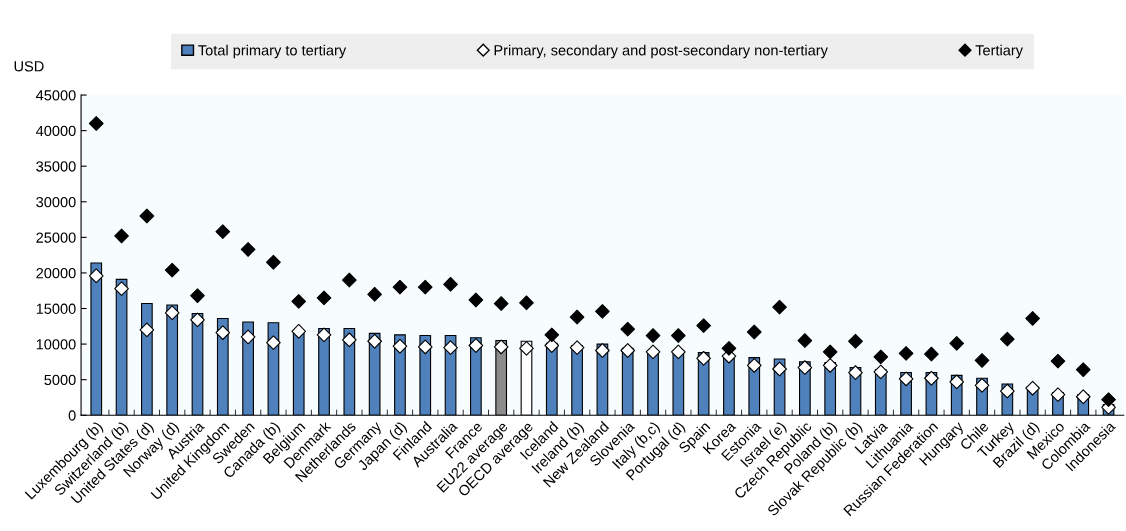 This screenshot has width=1126, height=531. Describe the element at coordinates (60, 380) in the screenshot. I see `y-tick-label: 5000` at that location.